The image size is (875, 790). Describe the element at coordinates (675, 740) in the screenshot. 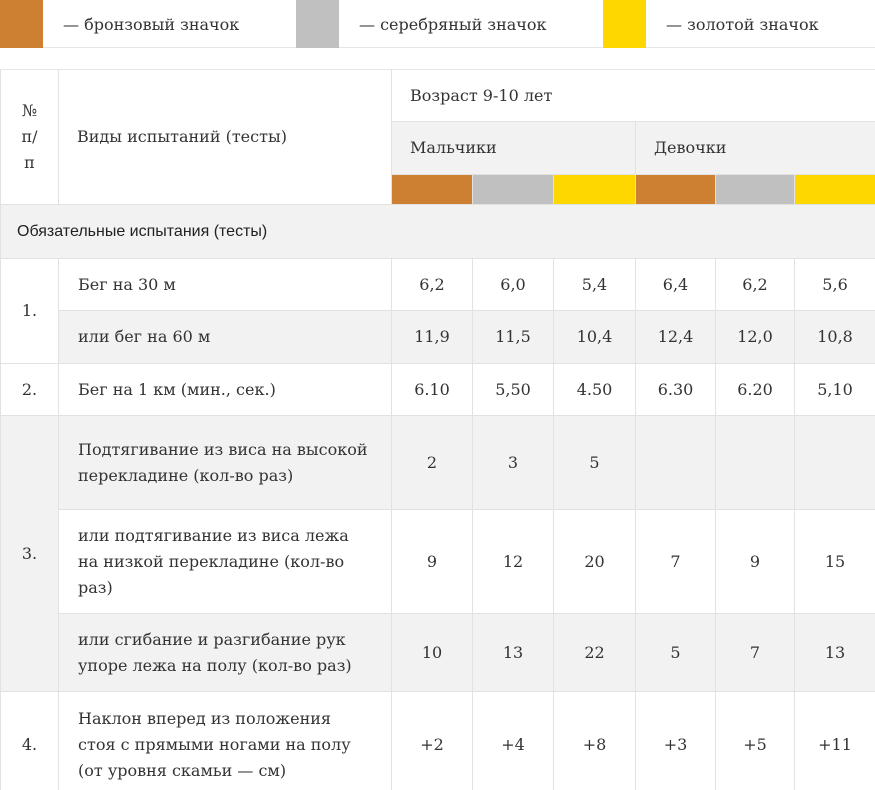

I see `value-cell: +3` at that location.